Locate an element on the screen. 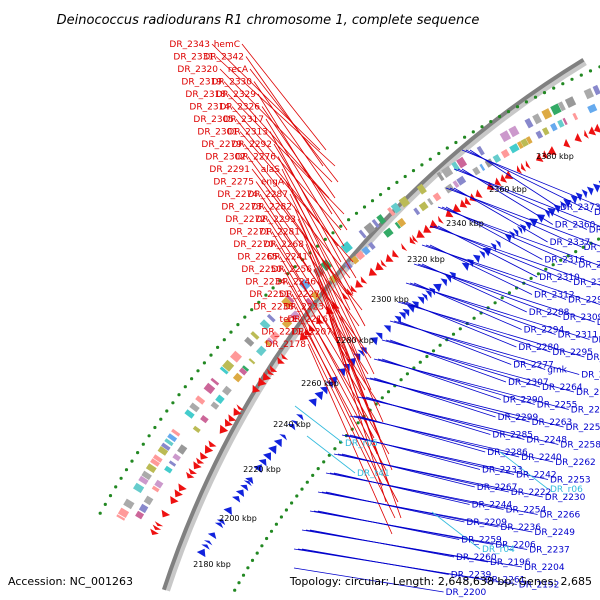  reverse-gene-label: DR_2206 is located at coordinates (515, 546).